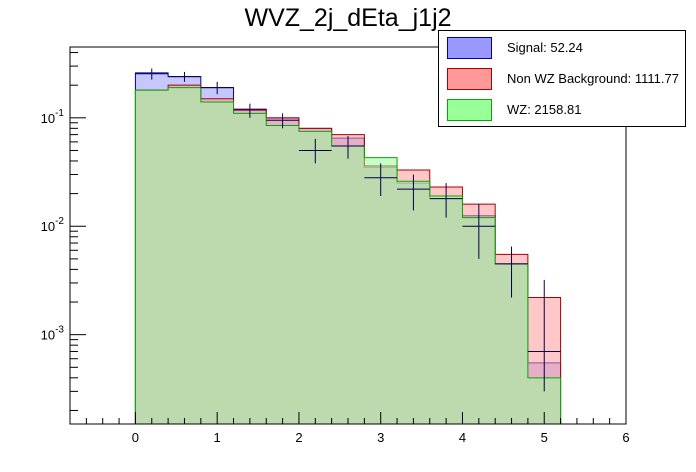 This screenshot has width=696, height=472. I want to click on legend-label-non-wz-background: Non WZ Background: 1111.77, so click(593, 78).